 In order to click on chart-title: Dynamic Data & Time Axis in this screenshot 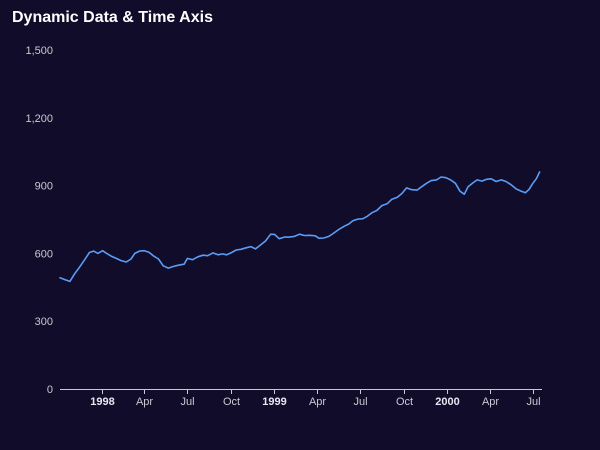, I will do `click(112, 17)`.